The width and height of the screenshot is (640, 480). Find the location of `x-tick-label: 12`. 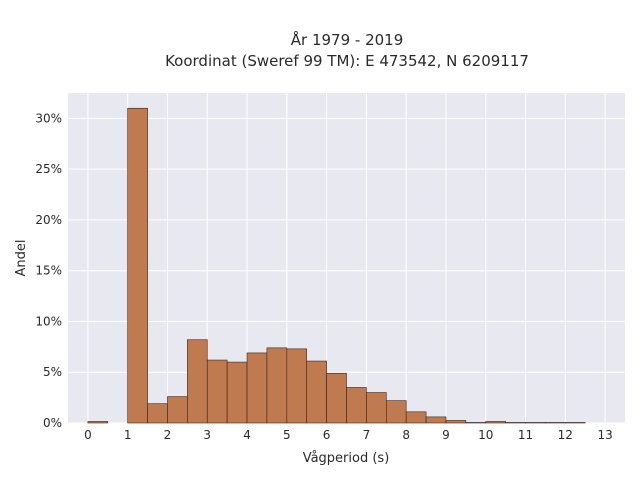

x-tick-label: 12 is located at coordinates (565, 435).